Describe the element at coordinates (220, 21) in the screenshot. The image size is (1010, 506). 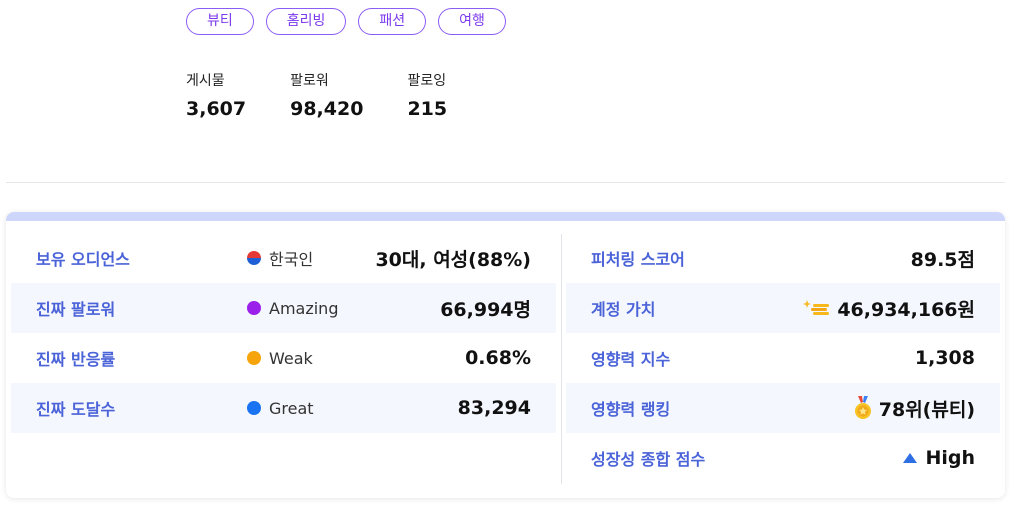
I see `tag-beauty: 뷰티` at that location.